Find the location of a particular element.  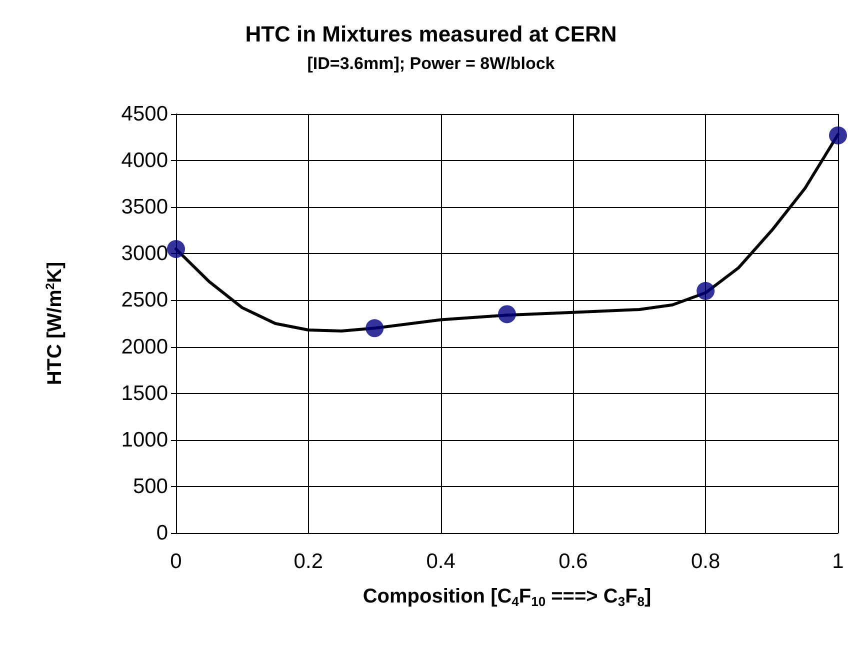

y-tick-label: 500 is located at coordinates (150, 486).